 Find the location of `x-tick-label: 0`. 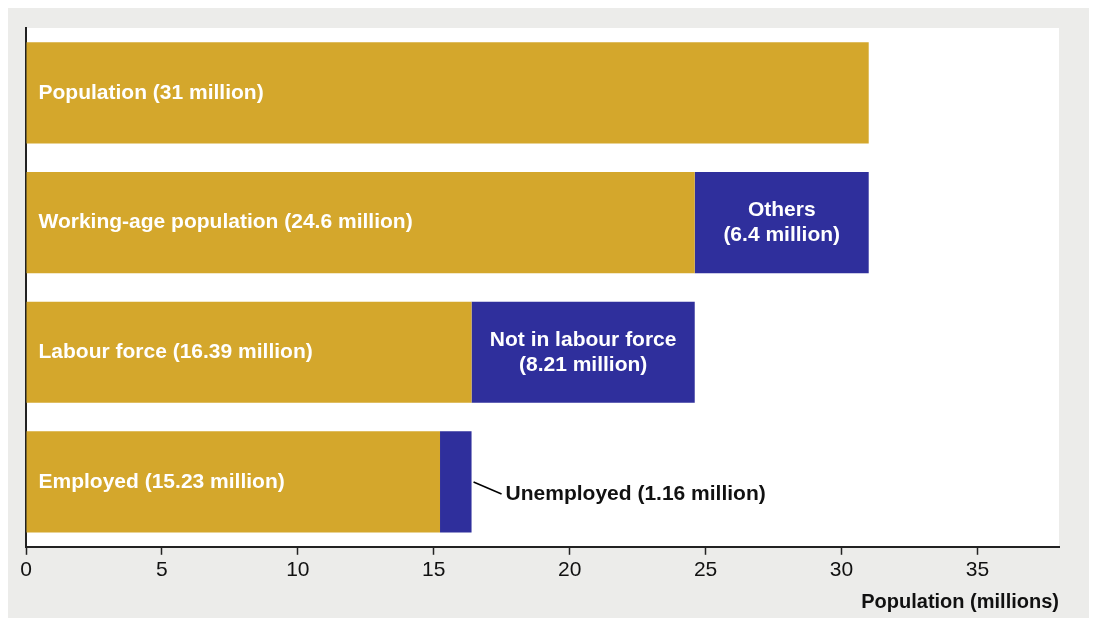

x-tick-label: 0 is located at coordinates (26, 569).